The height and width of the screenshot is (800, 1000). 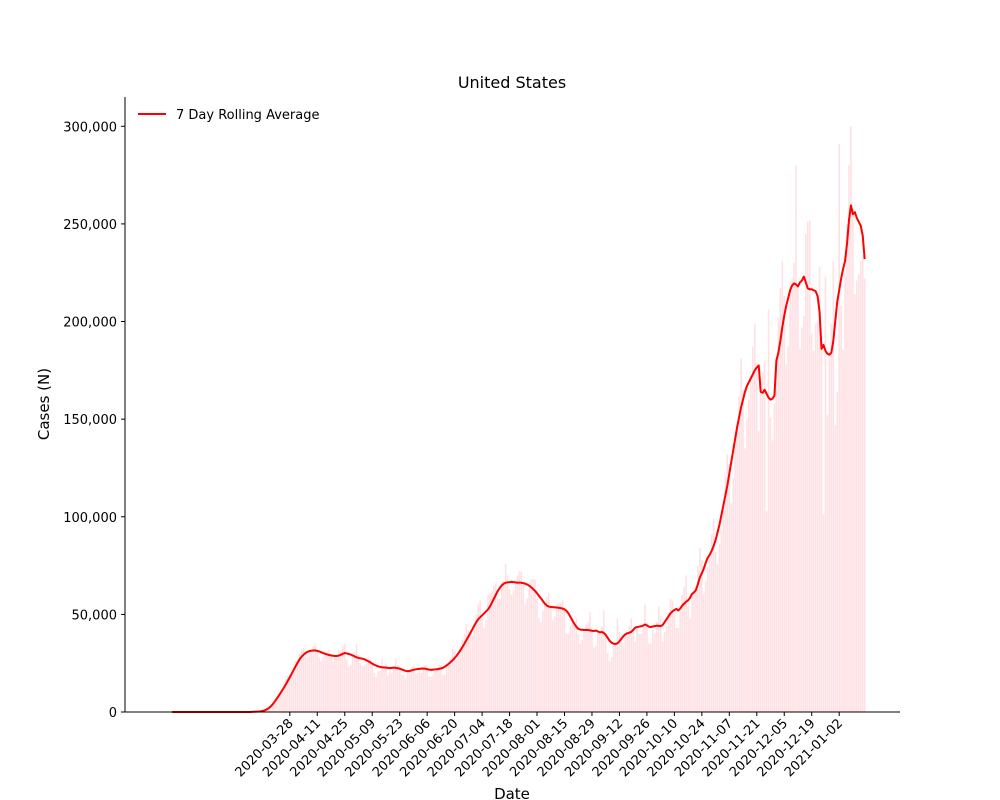 I want to click on y-tick-label: 150,000, so click(x=90, y=420).